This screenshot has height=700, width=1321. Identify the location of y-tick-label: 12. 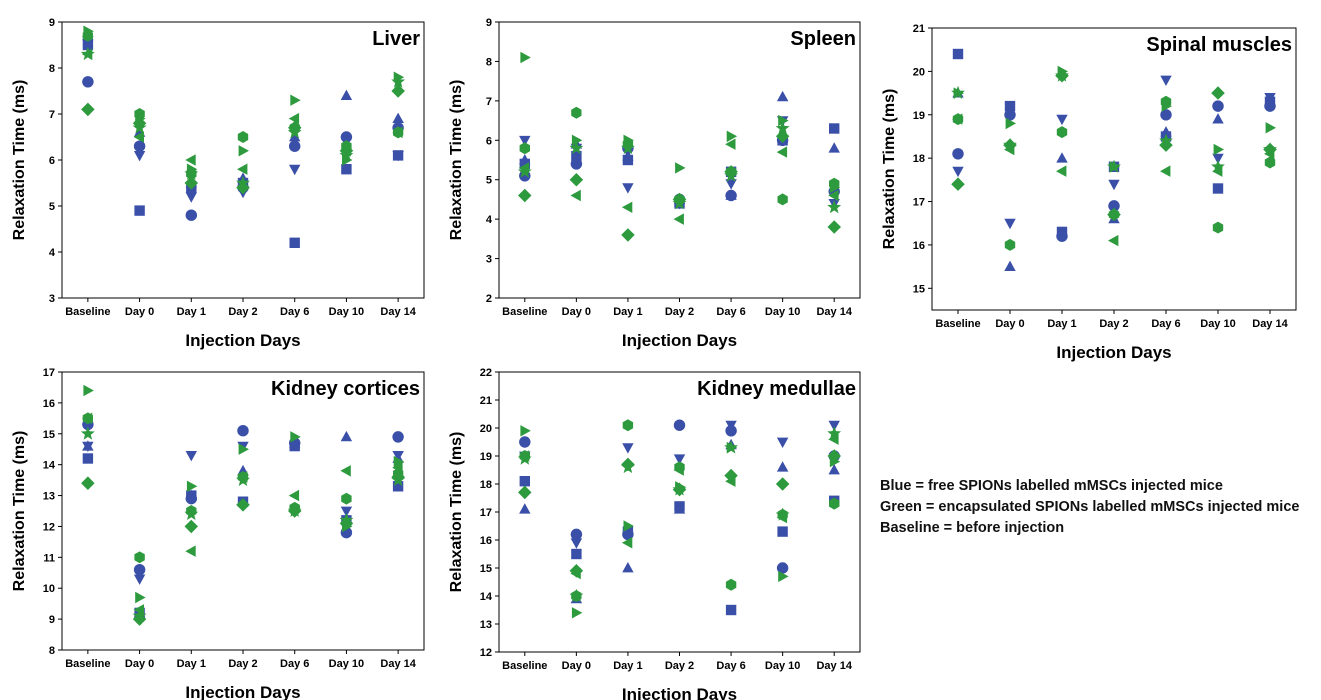
(49, 527).